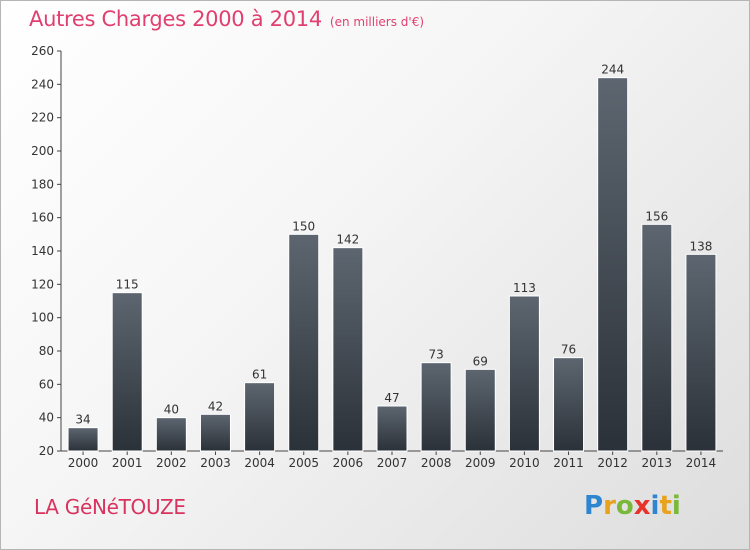  Describe the element at coordinates (42, 84) in the screenshot. I see `y-tick-label: 240` at that location.